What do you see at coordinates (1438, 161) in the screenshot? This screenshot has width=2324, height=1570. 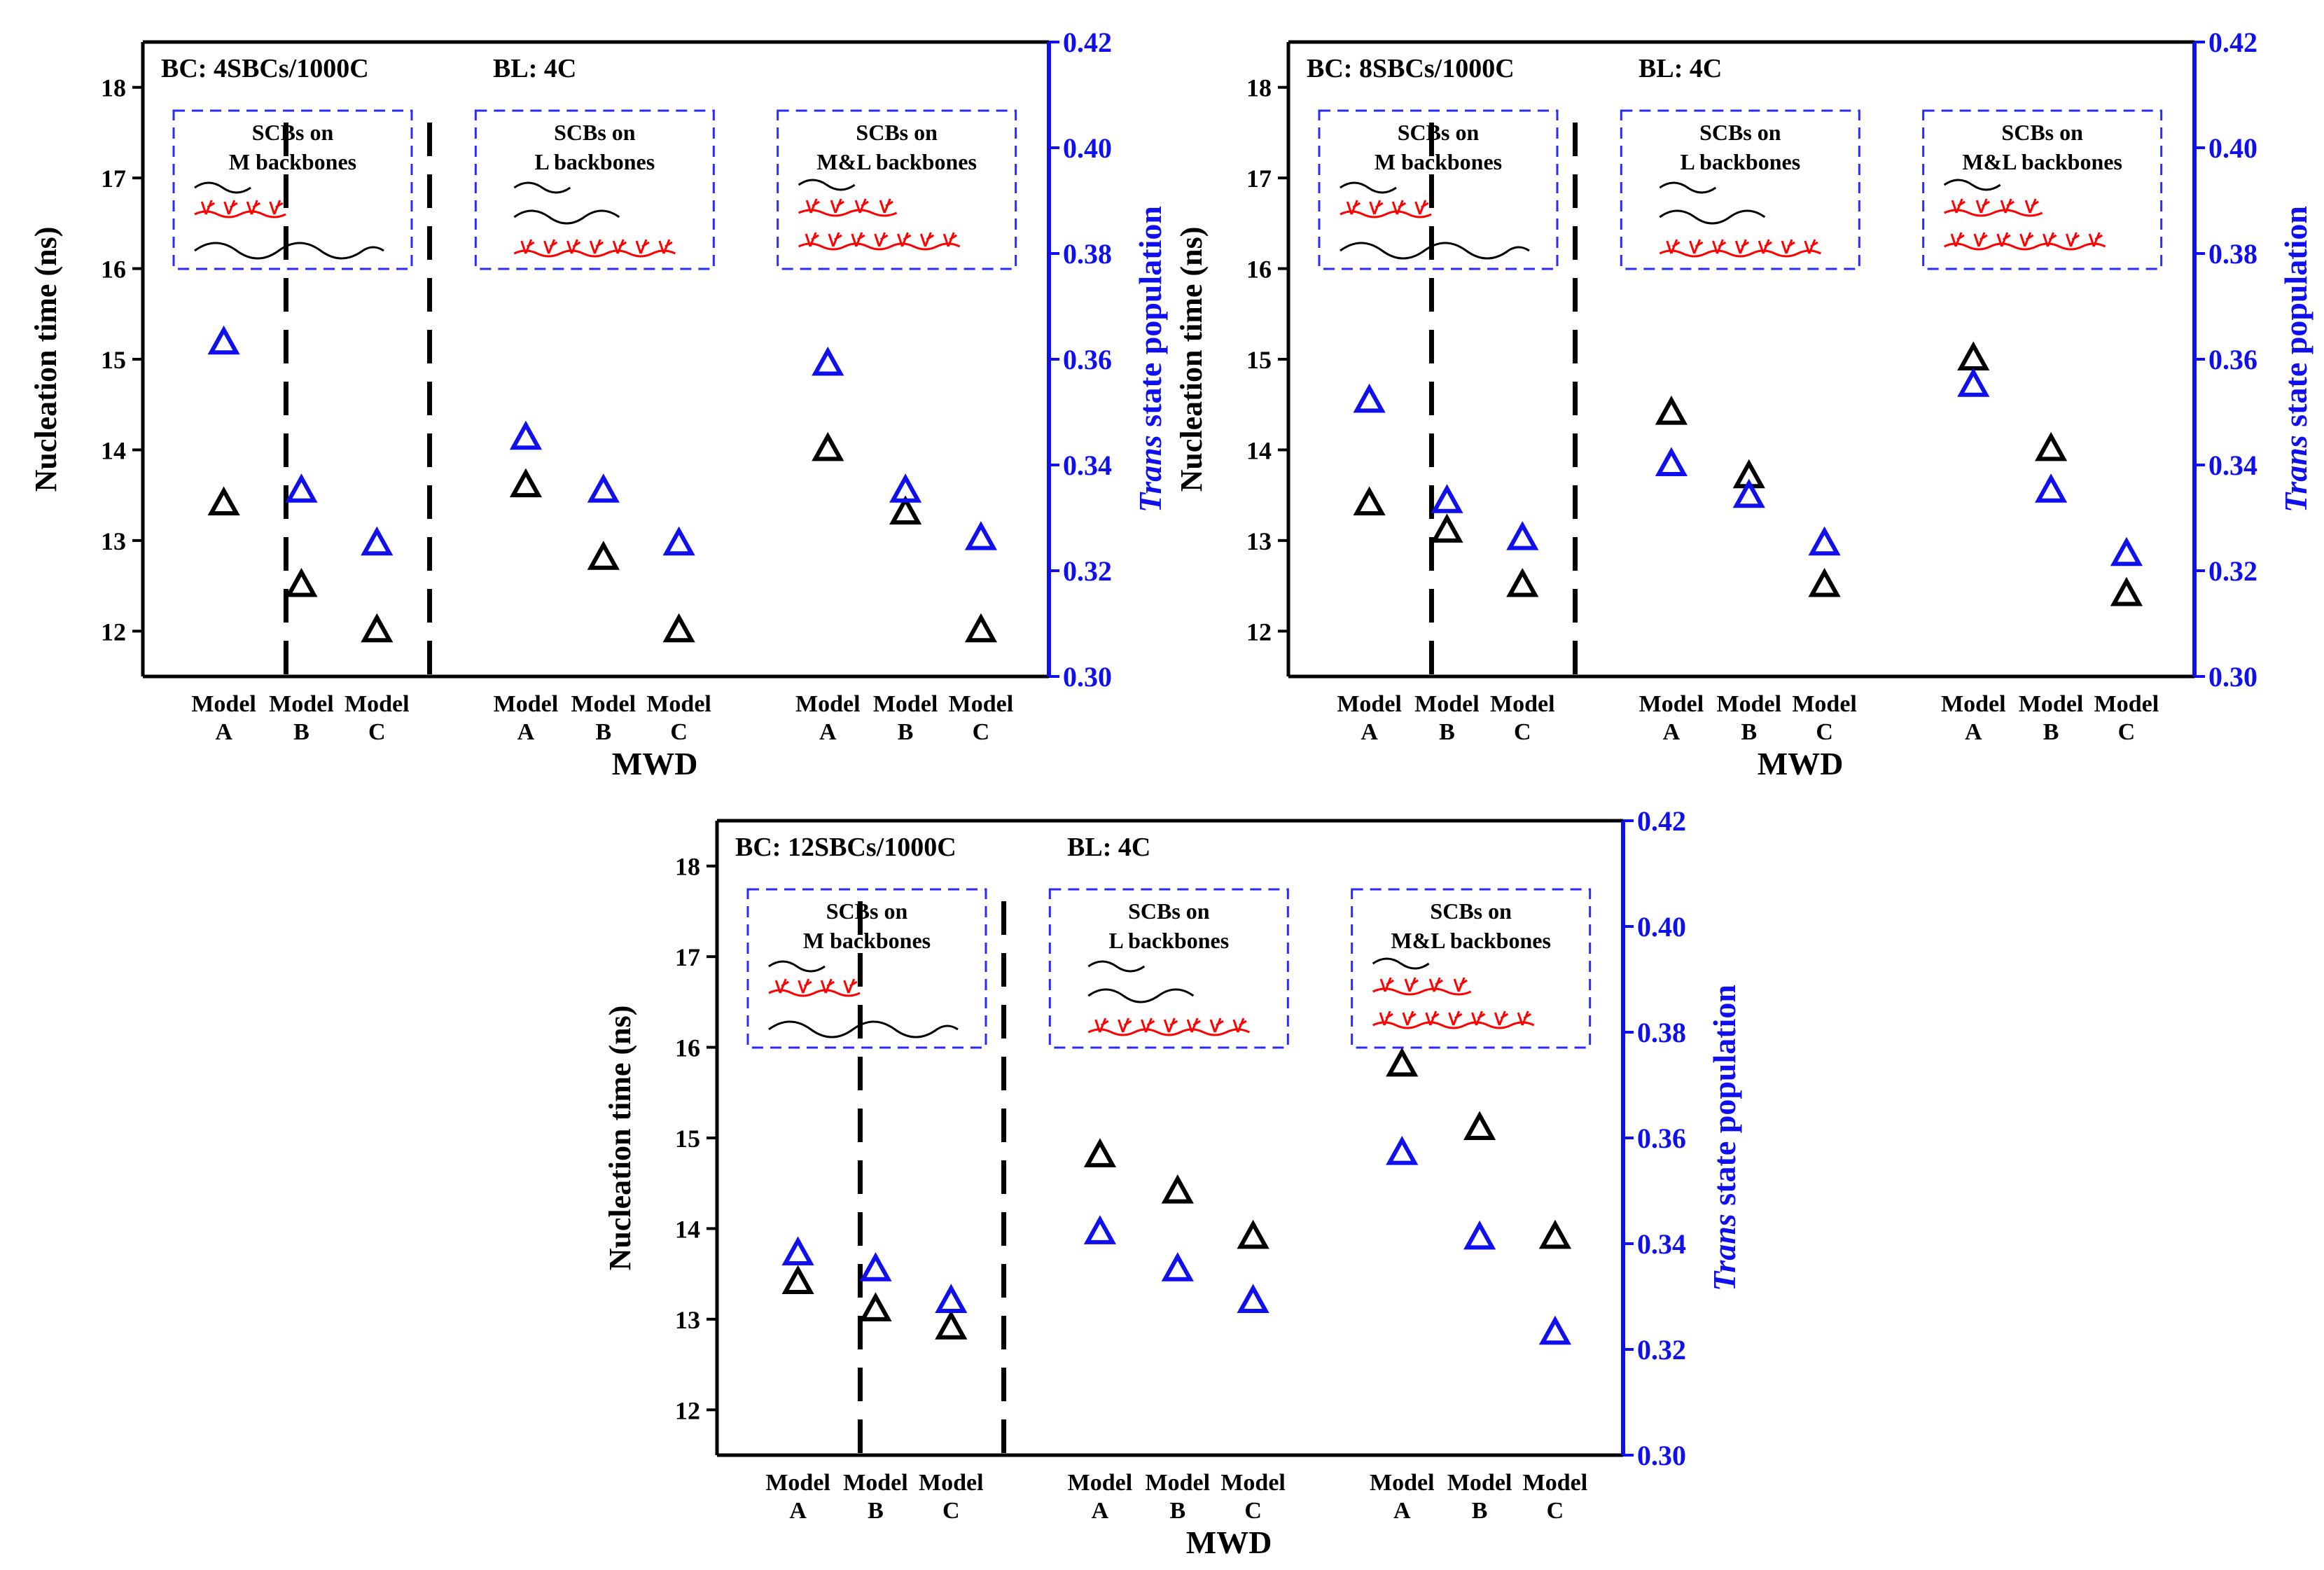 I see `inset-label-bottom: M backbones` at bounding box center [1438, 161].